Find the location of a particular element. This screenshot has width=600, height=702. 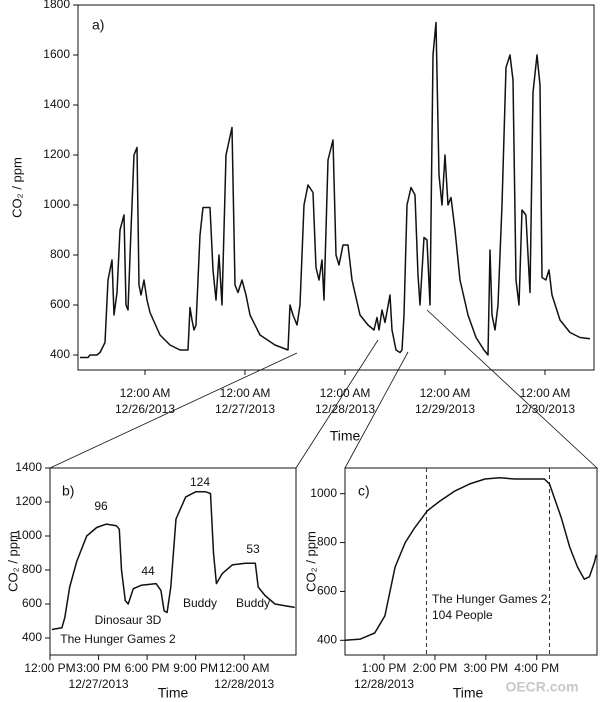

x-tick-label: 3:00 PM 12/27/2013 is located at coordinates (99, 676).